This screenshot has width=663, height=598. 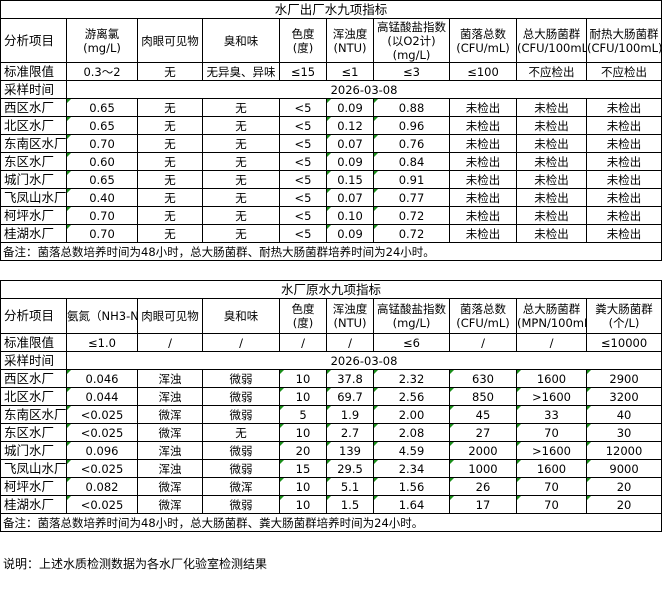 I want to click on data-cell: 15, so click(x=303, y=468).